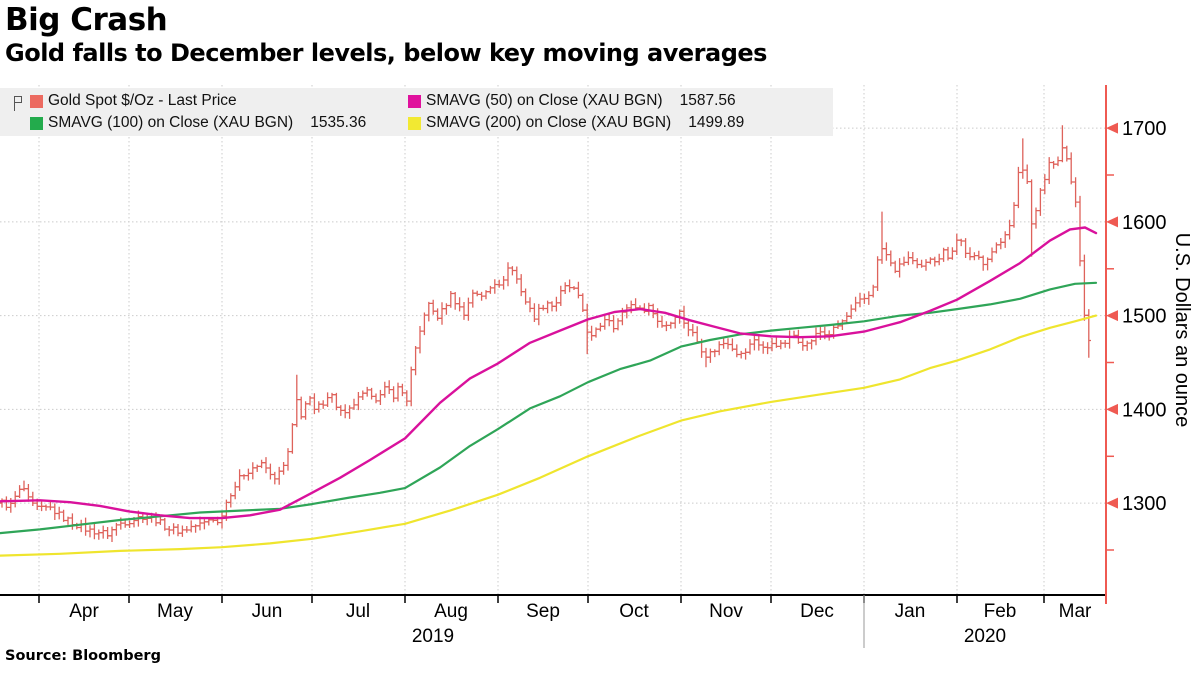 This screenshot has width=1200, height=675. I want to click on x-tick-label-jul: Jul, so click(358, 611).